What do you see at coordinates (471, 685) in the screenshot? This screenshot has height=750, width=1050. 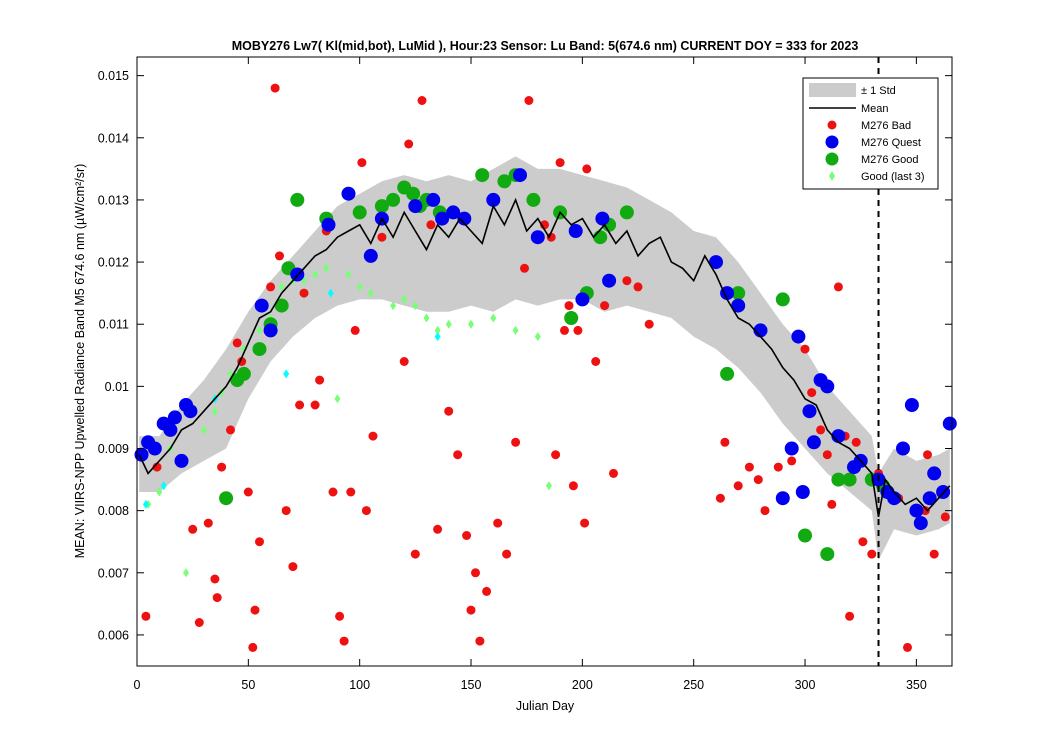 I see `x-tick-label: 150` at bounding box center [471, 685].